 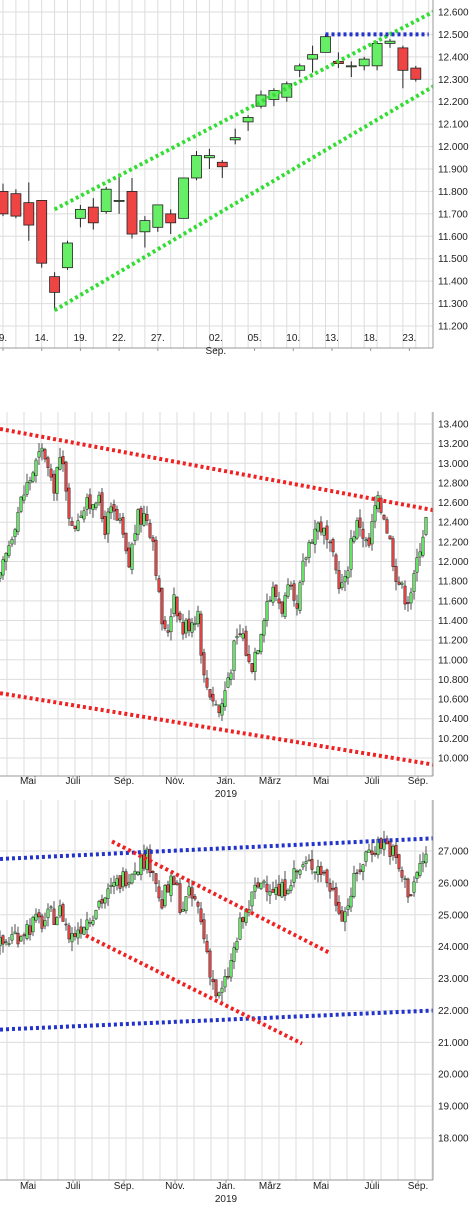 What do you see at coordinates (371, 338) in the screenshot?
I see `x-tick-label: 18.` at bounding box center [371, 338].